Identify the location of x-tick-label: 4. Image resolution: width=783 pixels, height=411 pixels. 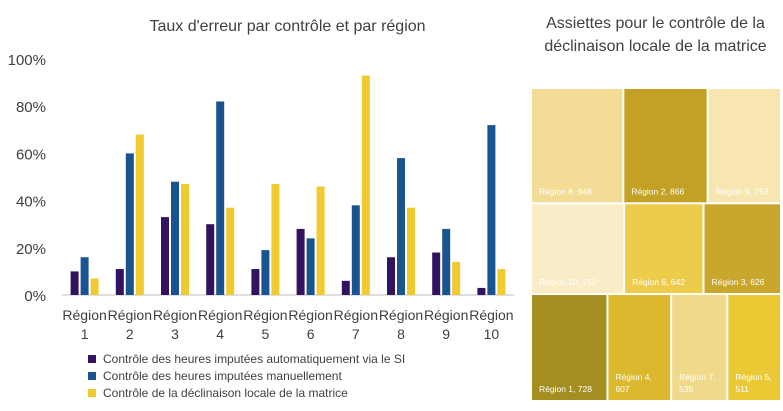
(220, 334).